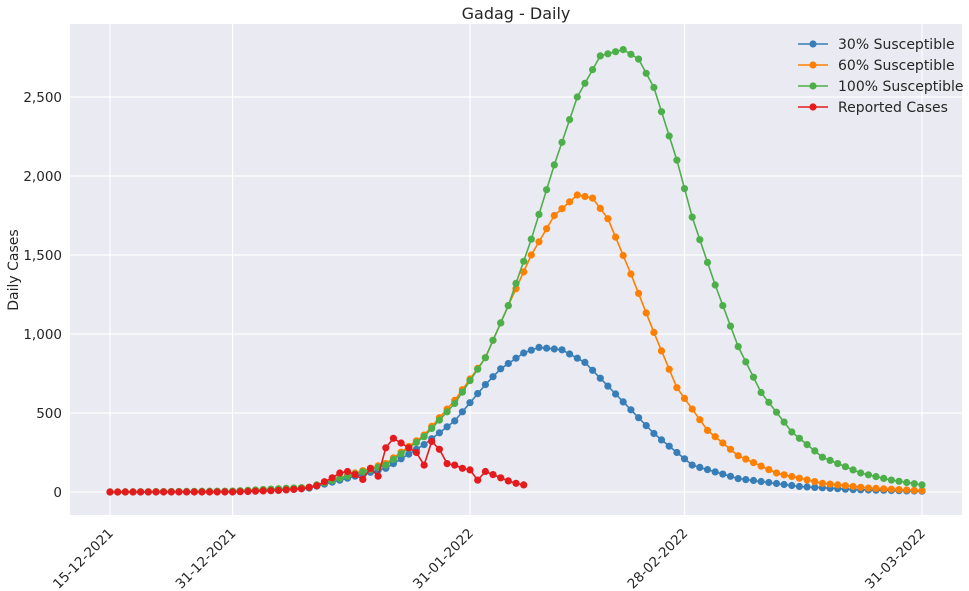  What do you see at coordinates (895, 558) in the screenshot?
I see `x-tick-label: 31-03-2022` at bounding box center [895, 558].